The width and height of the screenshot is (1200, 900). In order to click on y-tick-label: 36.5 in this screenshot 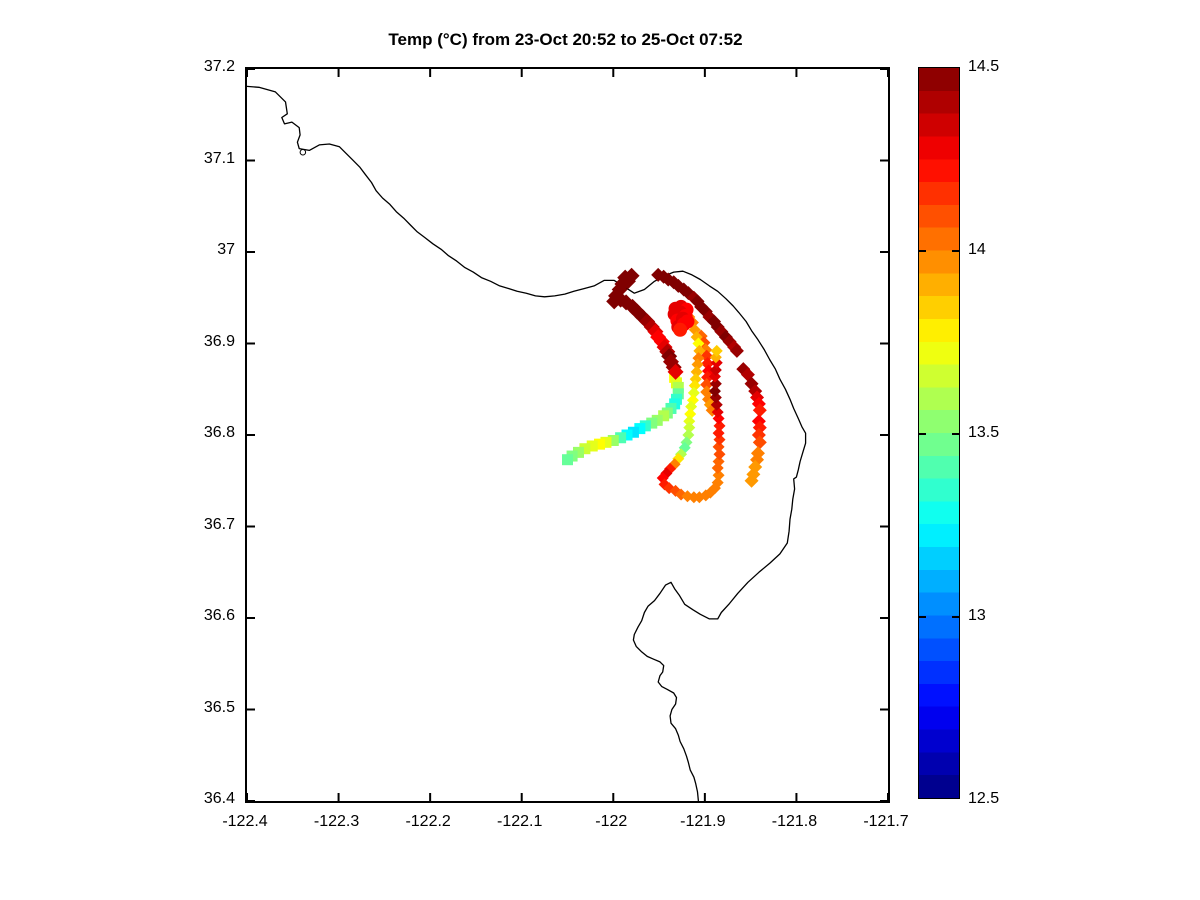, I will do `click(219, 707)`.